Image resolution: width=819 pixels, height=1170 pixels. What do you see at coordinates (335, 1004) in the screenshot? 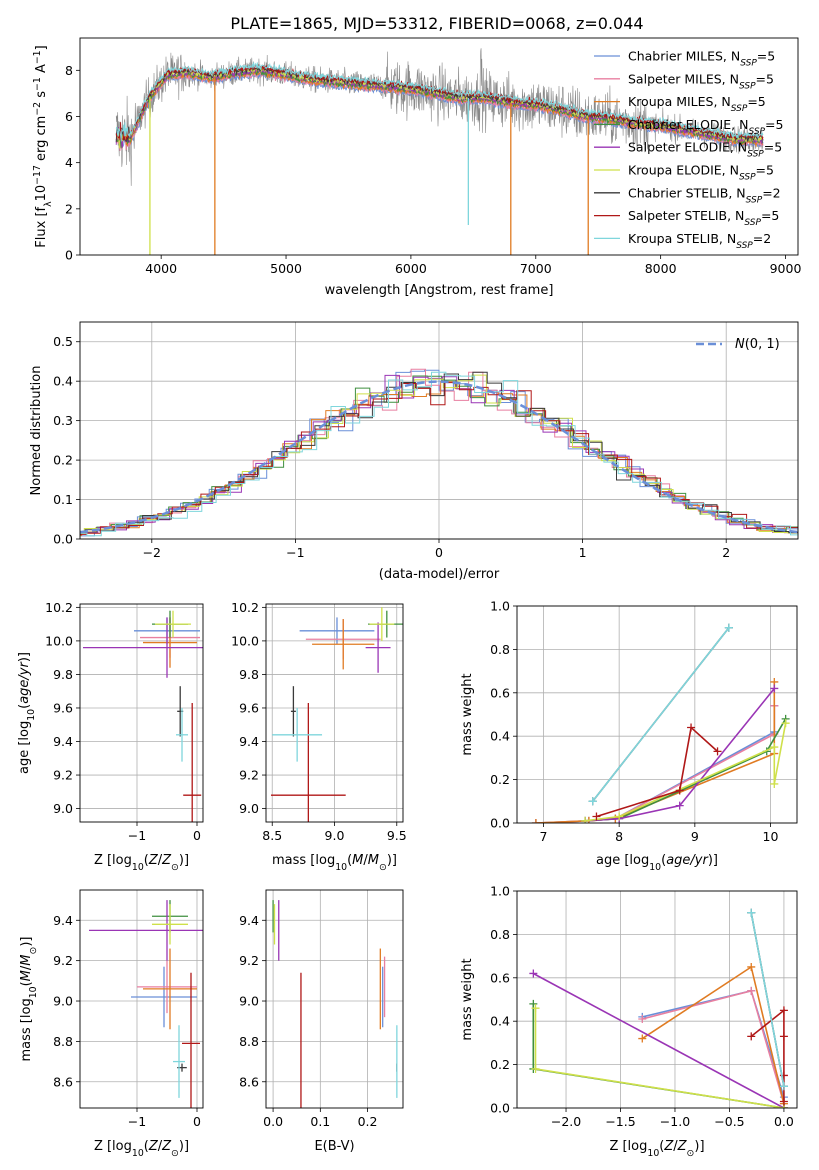
I see `plot-area` at bounding box center [335, 1004].